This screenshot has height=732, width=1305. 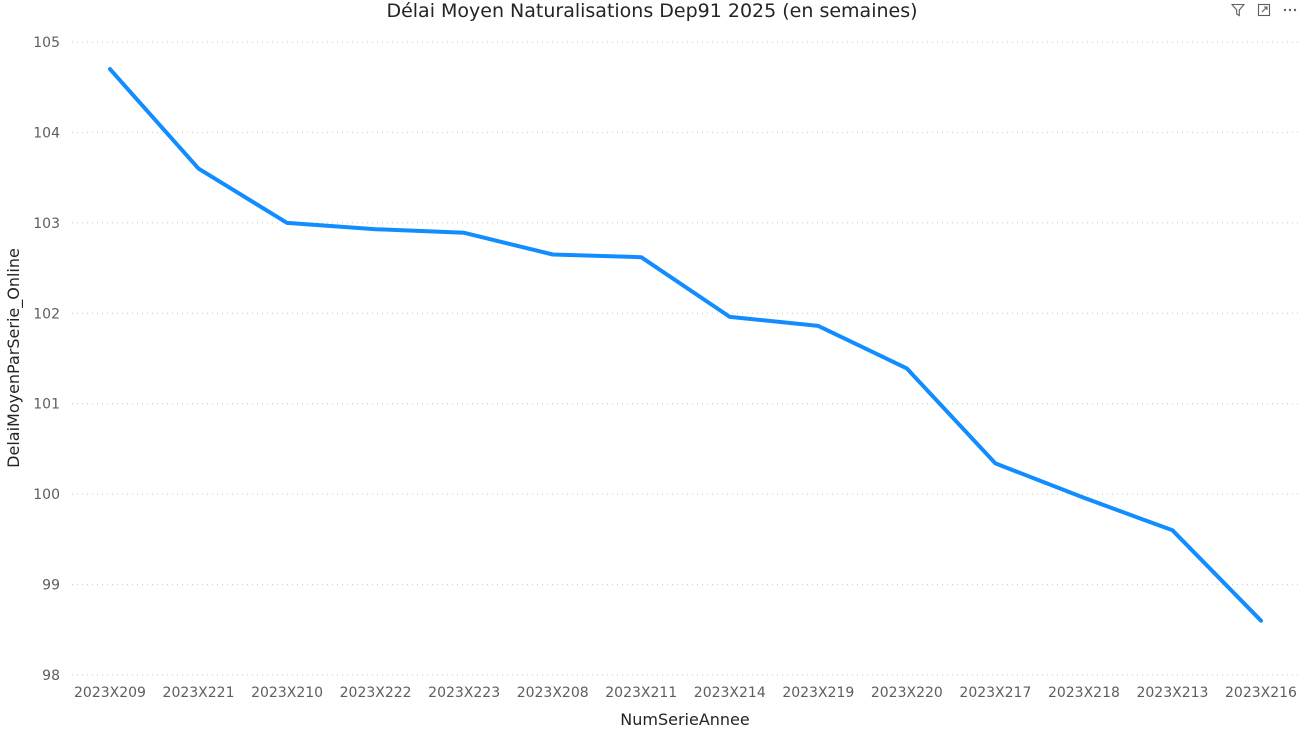 I want to click on x-tick-label: 2023X221, so click(x=199, y=693).